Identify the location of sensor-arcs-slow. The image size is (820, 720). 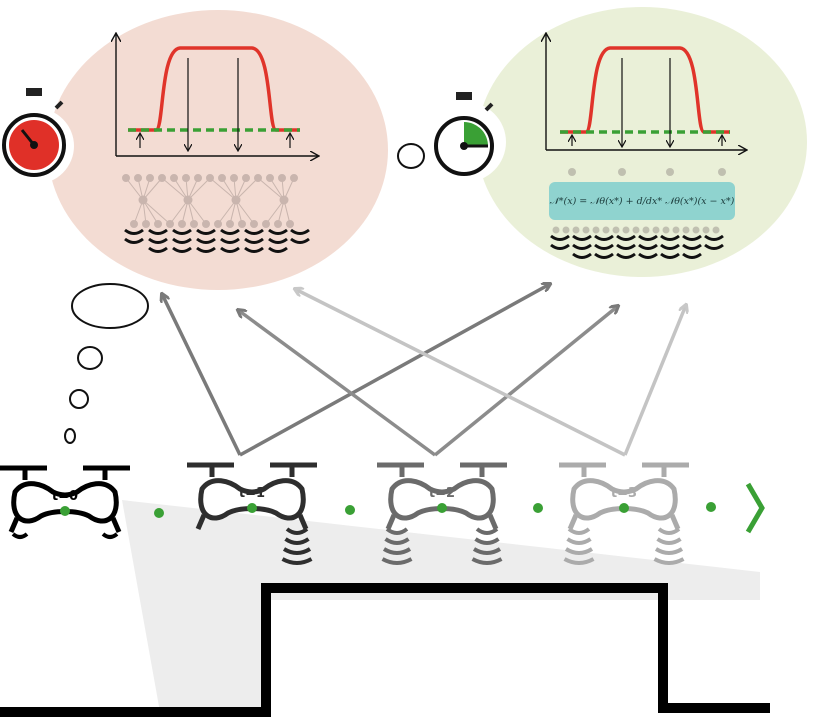
(217, 240).